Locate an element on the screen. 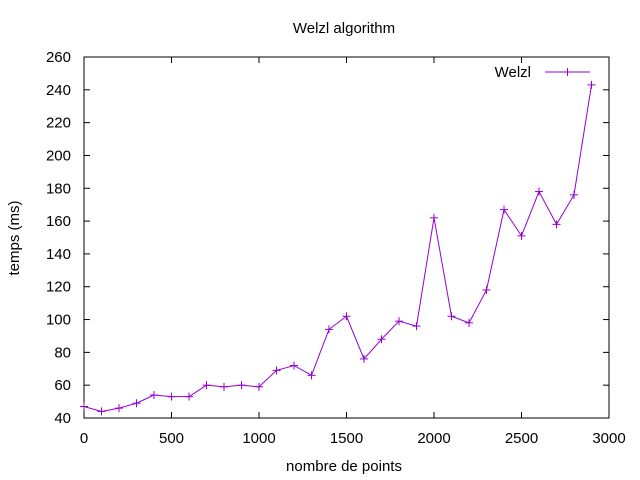  legend-label-welzl: Welzl is located at coordinates (513, 72).